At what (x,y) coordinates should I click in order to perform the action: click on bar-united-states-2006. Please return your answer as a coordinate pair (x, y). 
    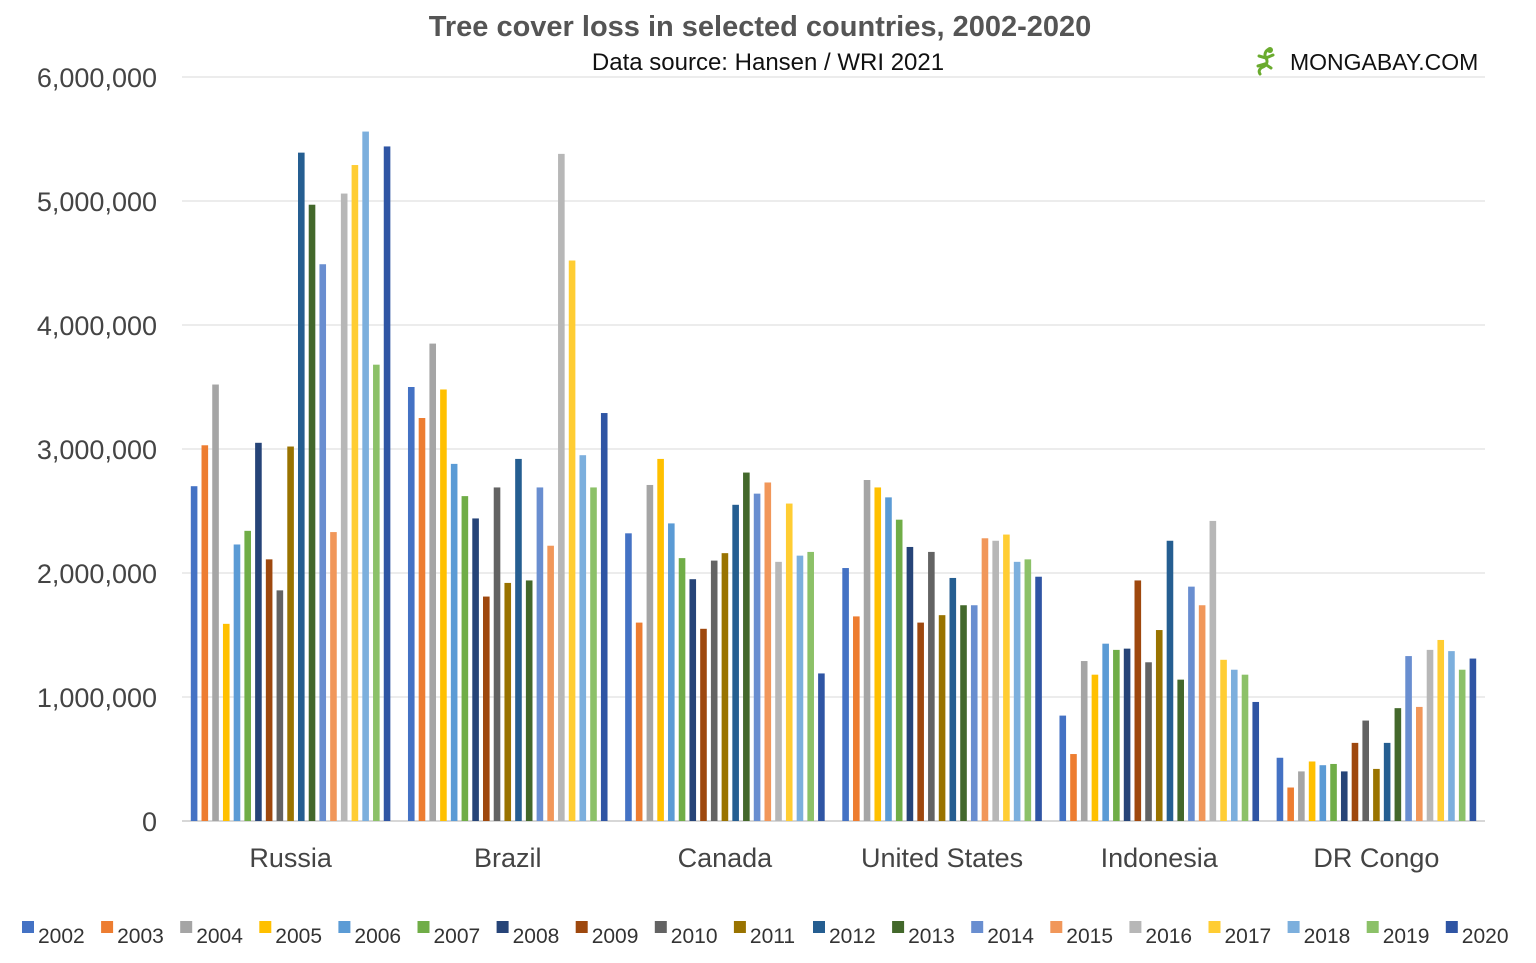
    Looking at the image, I should click on (888, 659).